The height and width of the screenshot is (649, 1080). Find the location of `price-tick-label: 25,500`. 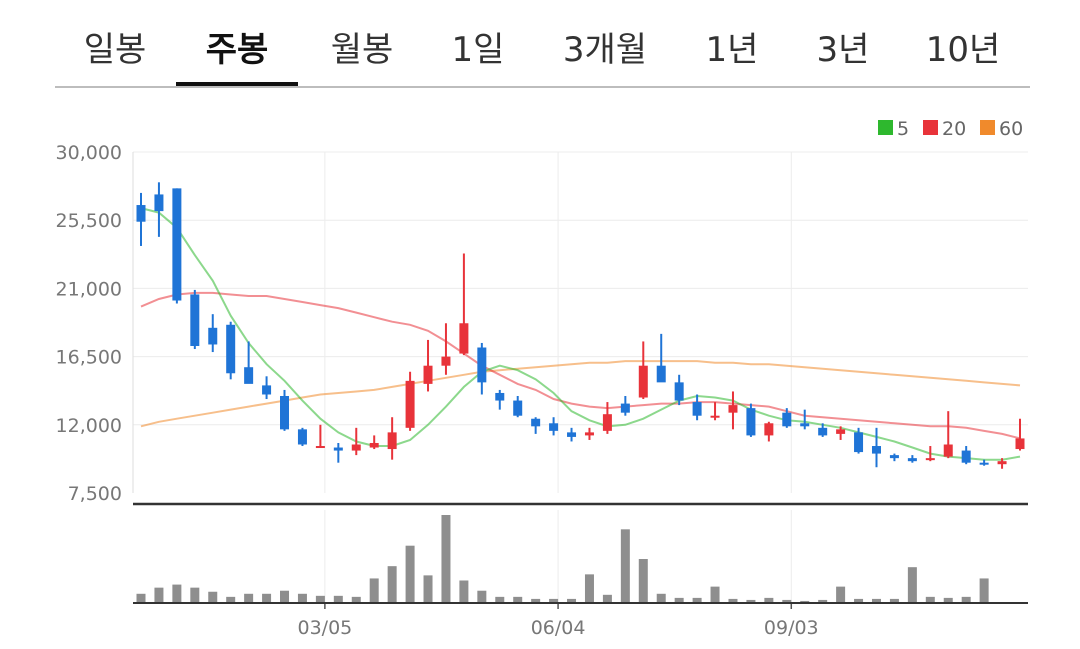

price-tick-label: 25,500 is located at coordinates (89, 221).